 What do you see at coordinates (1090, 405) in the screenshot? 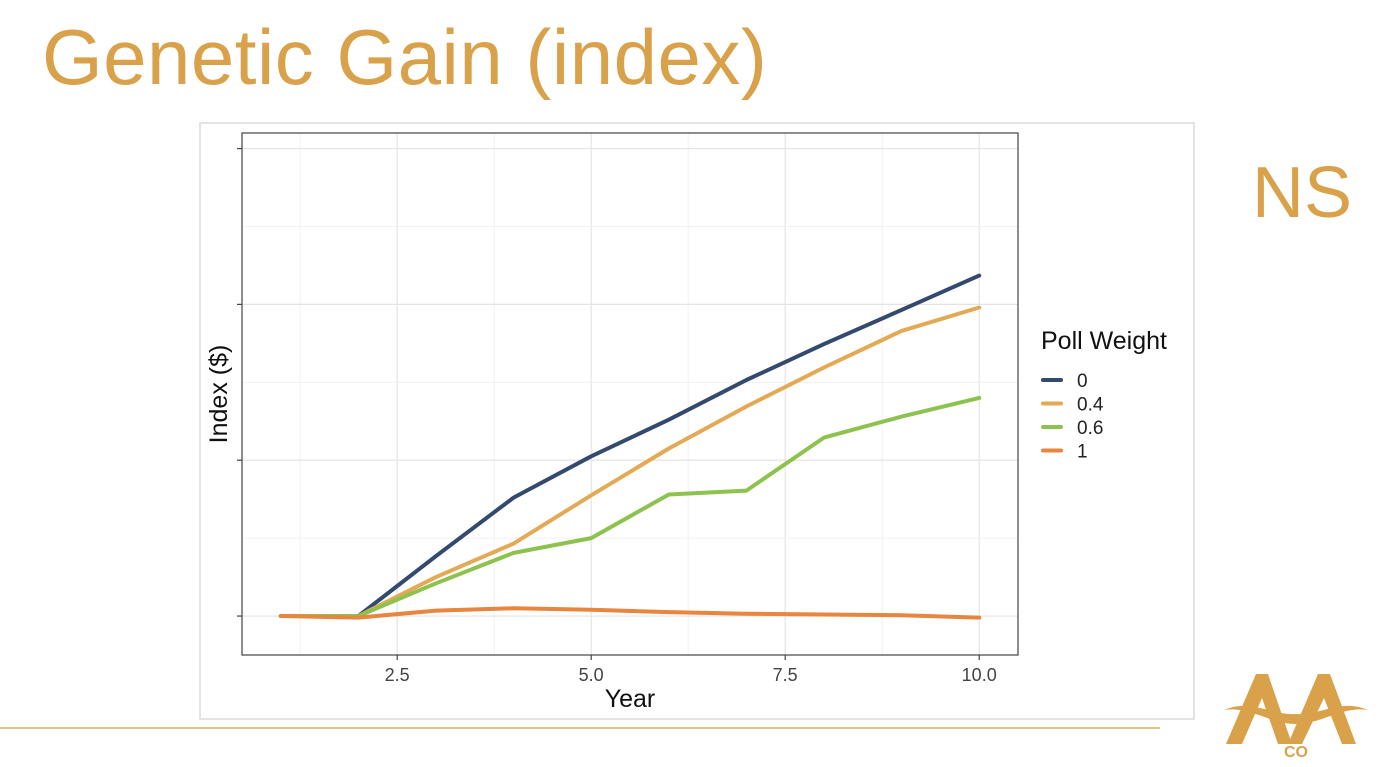
I see `legend-item-label: 0.4` at bounding box center [1090, 405].